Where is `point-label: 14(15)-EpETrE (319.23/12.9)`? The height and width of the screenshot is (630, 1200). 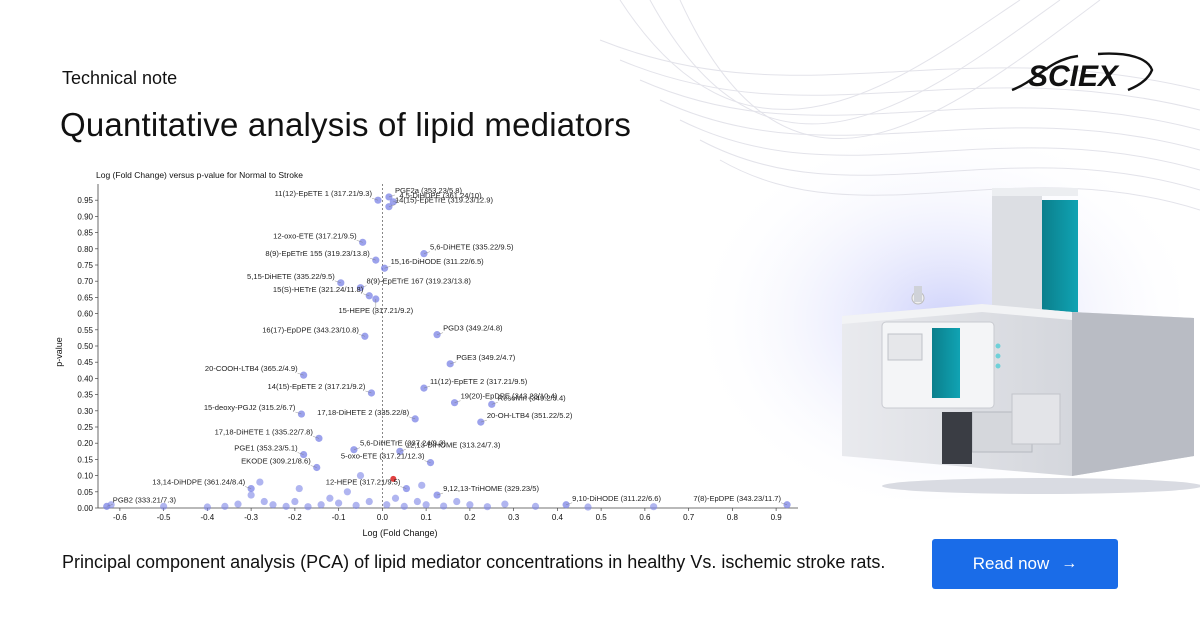
point-label: 14(15)-EpETrE (319.23/12.9) is located at coordinates (444, 200).